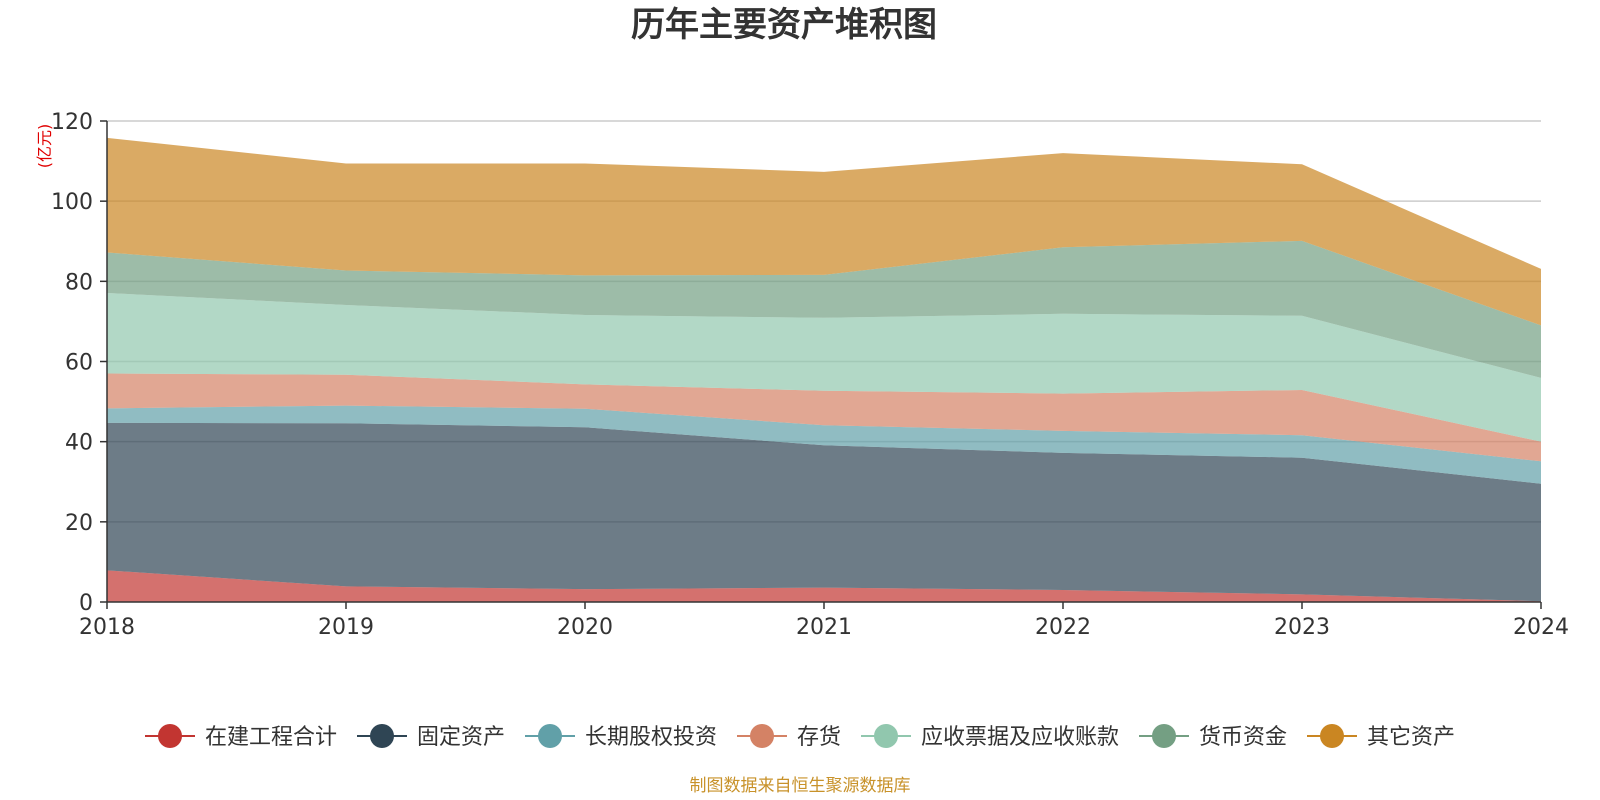 This screenshot has height=800, width=1600. I want to click on legend-item-4: 应收票据及应收账款, so click(990, 737).